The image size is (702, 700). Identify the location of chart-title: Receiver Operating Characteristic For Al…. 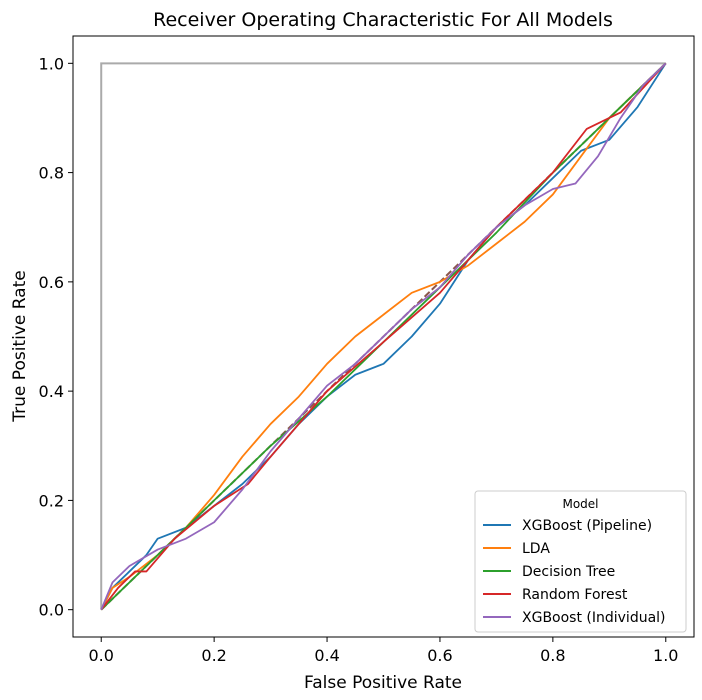
(383, 20).